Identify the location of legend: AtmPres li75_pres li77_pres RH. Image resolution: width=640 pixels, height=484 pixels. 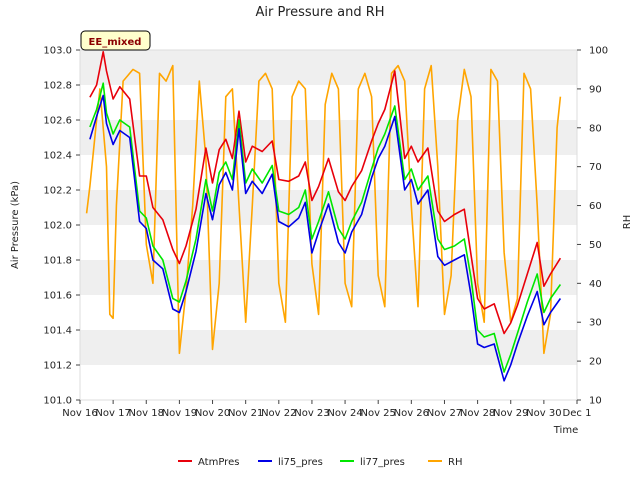
(320, 462).